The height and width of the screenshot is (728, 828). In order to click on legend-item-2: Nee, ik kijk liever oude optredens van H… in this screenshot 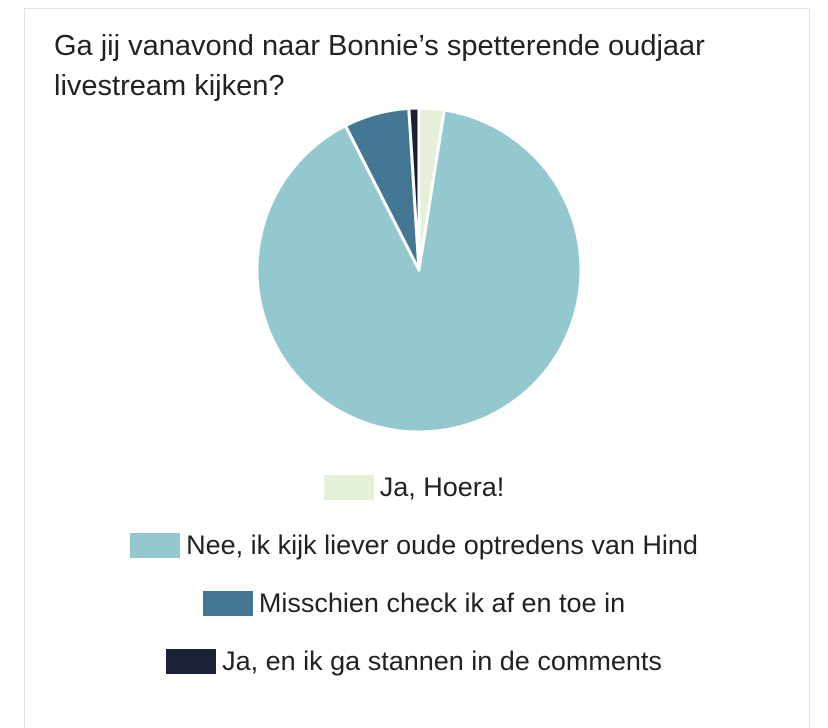, I will do `click(414, 545)`.